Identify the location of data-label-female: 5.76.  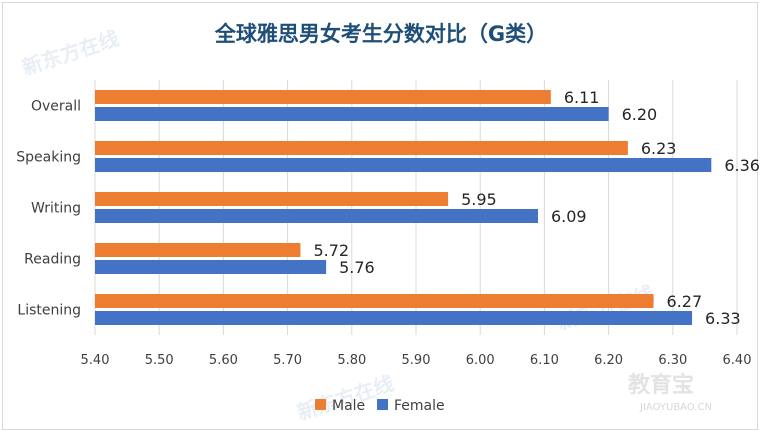
(357, 267).